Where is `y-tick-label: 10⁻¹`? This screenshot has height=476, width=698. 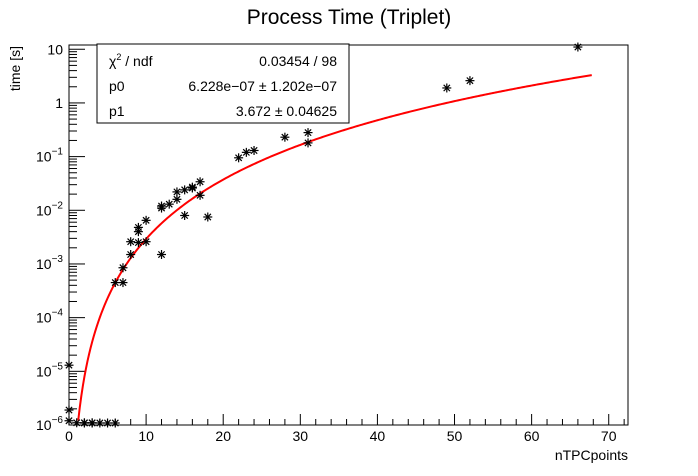 y-tick-label: 10⁻¹ is located at coordinates (49, 156).